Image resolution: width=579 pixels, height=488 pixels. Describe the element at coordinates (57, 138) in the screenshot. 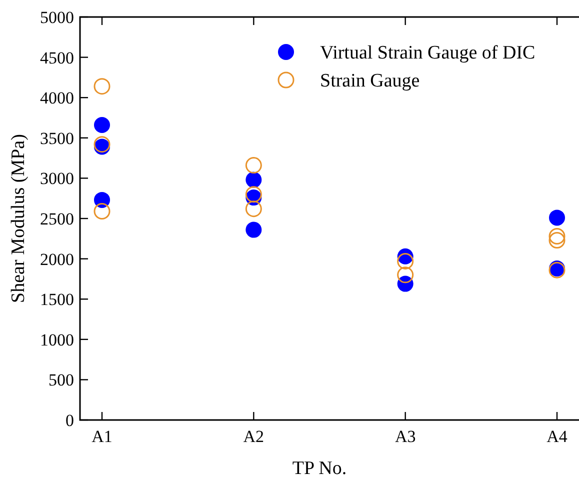

I see `y-tick-label: 3500` at that location.